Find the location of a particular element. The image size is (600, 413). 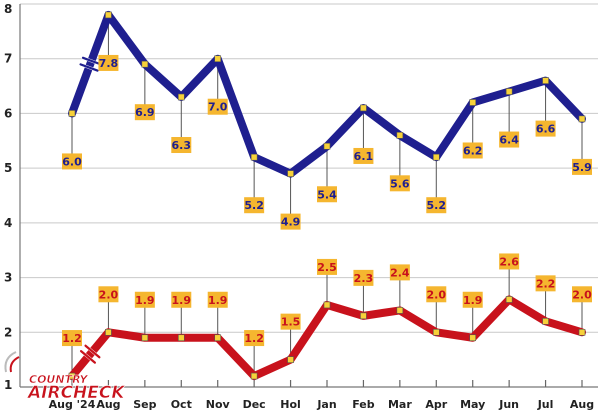

data-label: 5.4 is located at coordinates (327, 194).